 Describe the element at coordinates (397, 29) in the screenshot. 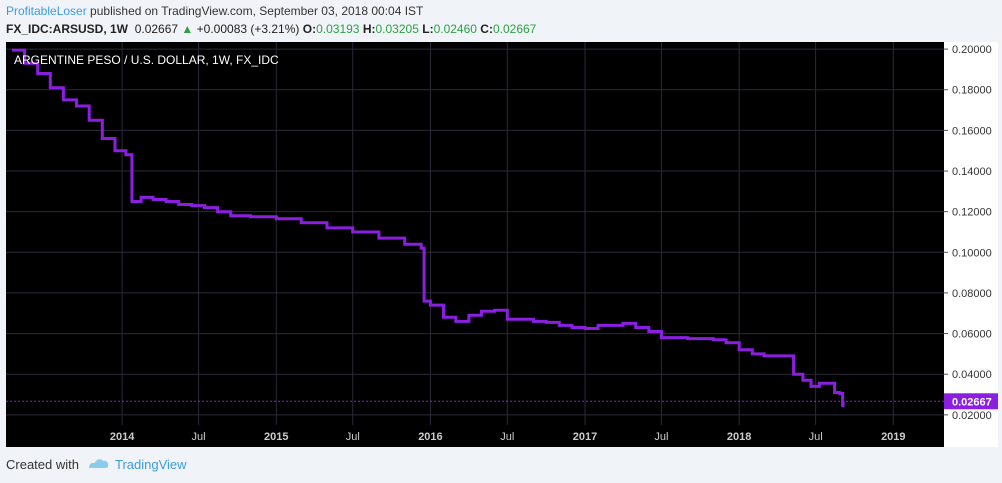

I see `high-value: 0.03205` at that location.